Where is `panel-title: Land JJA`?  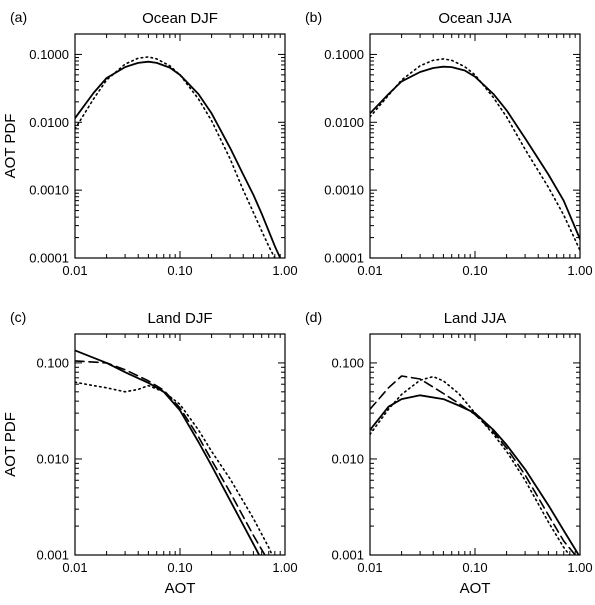 panel-title: Land JJA is located at coordinates (475, 318).